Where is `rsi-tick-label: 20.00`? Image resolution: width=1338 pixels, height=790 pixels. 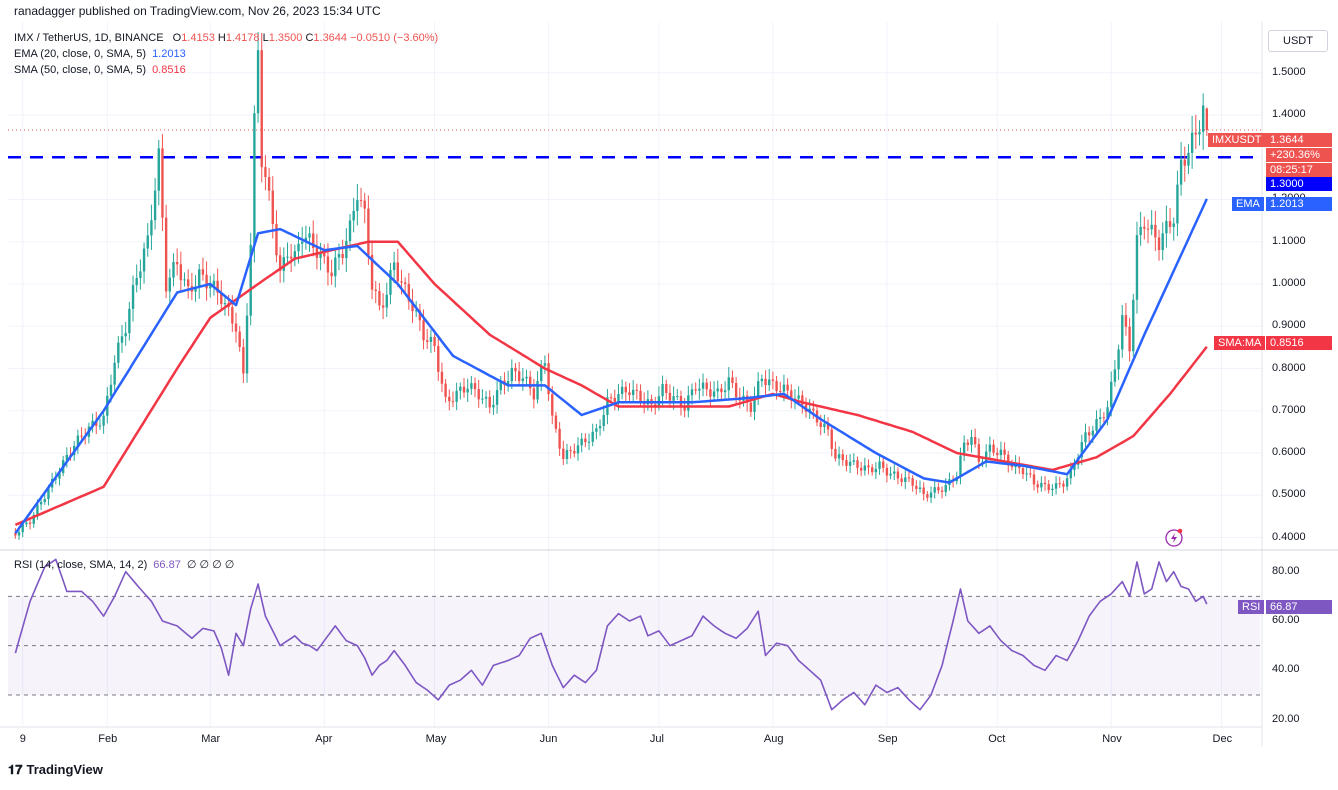
rsi-tick-label: 20.00 is located at coordinates (1286, 718).